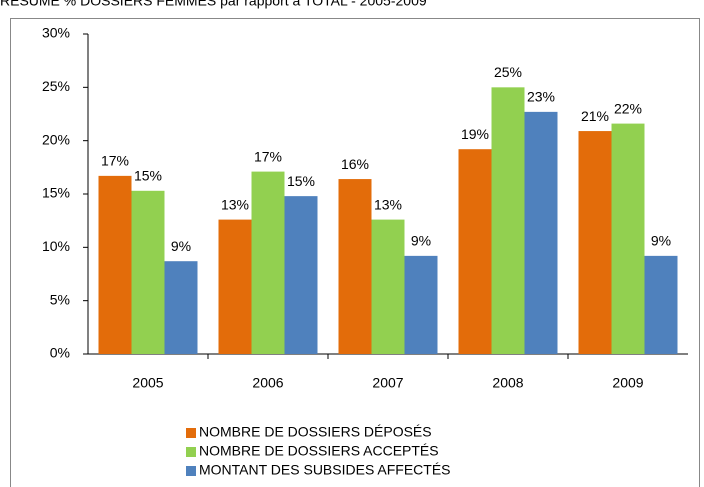 This screenshot has width=704, height=487. Describe the element at coordinates (147, 383) in the screenshot. I see `x-tick-label: 2005` at that location.